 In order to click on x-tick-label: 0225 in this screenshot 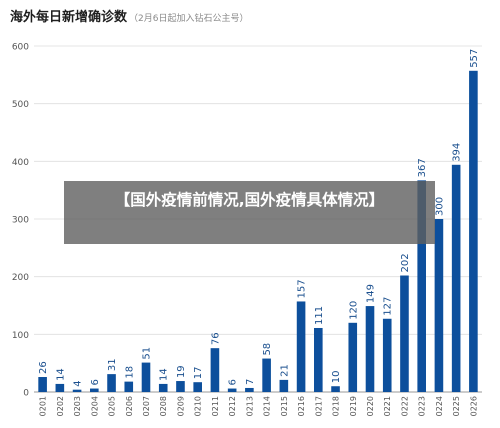, I will do `click(456, 406)`.